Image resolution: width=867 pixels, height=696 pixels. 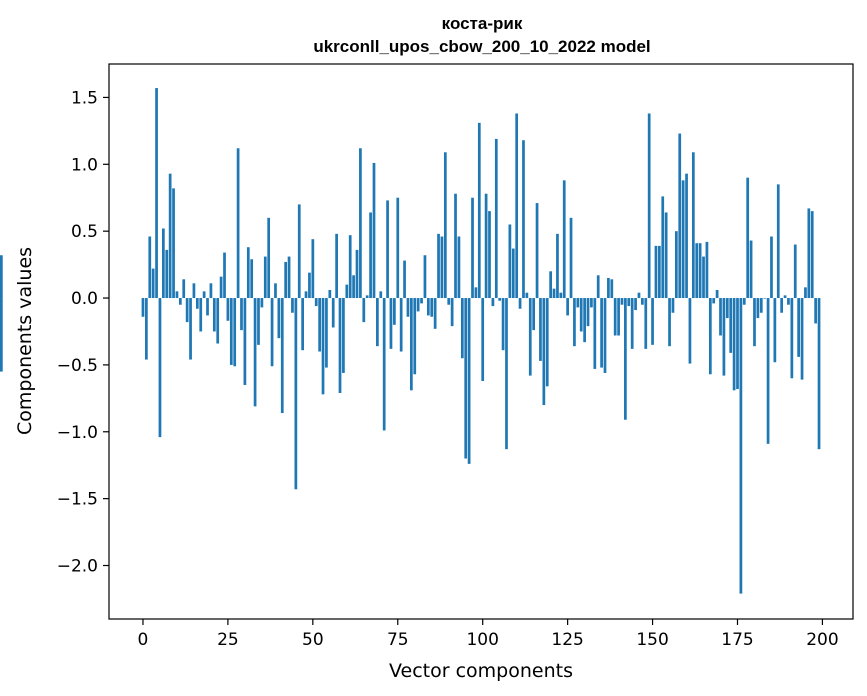 I want to click on x-tick-label: 150, so click(x=652, y=640).